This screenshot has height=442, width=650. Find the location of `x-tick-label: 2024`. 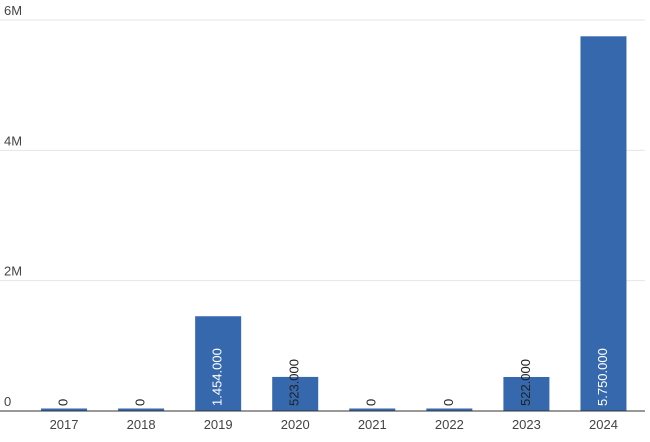

x-tick-label: 2024 is located at coordinates (603, 424).